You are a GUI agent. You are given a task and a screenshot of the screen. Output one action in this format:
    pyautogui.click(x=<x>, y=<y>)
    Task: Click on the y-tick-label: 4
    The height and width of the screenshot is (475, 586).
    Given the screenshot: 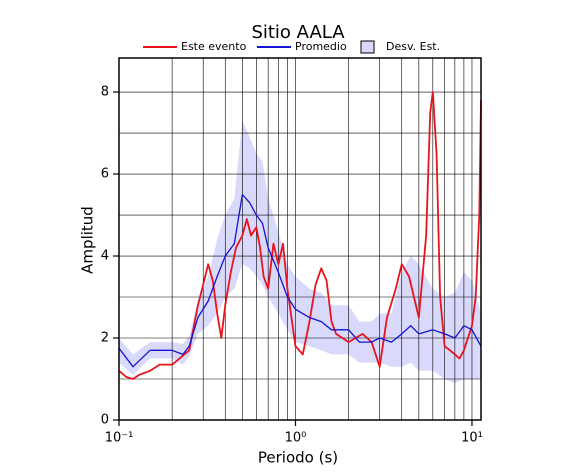 What is the action you would take?
    pyautogui.click(x=105, y=256)
    